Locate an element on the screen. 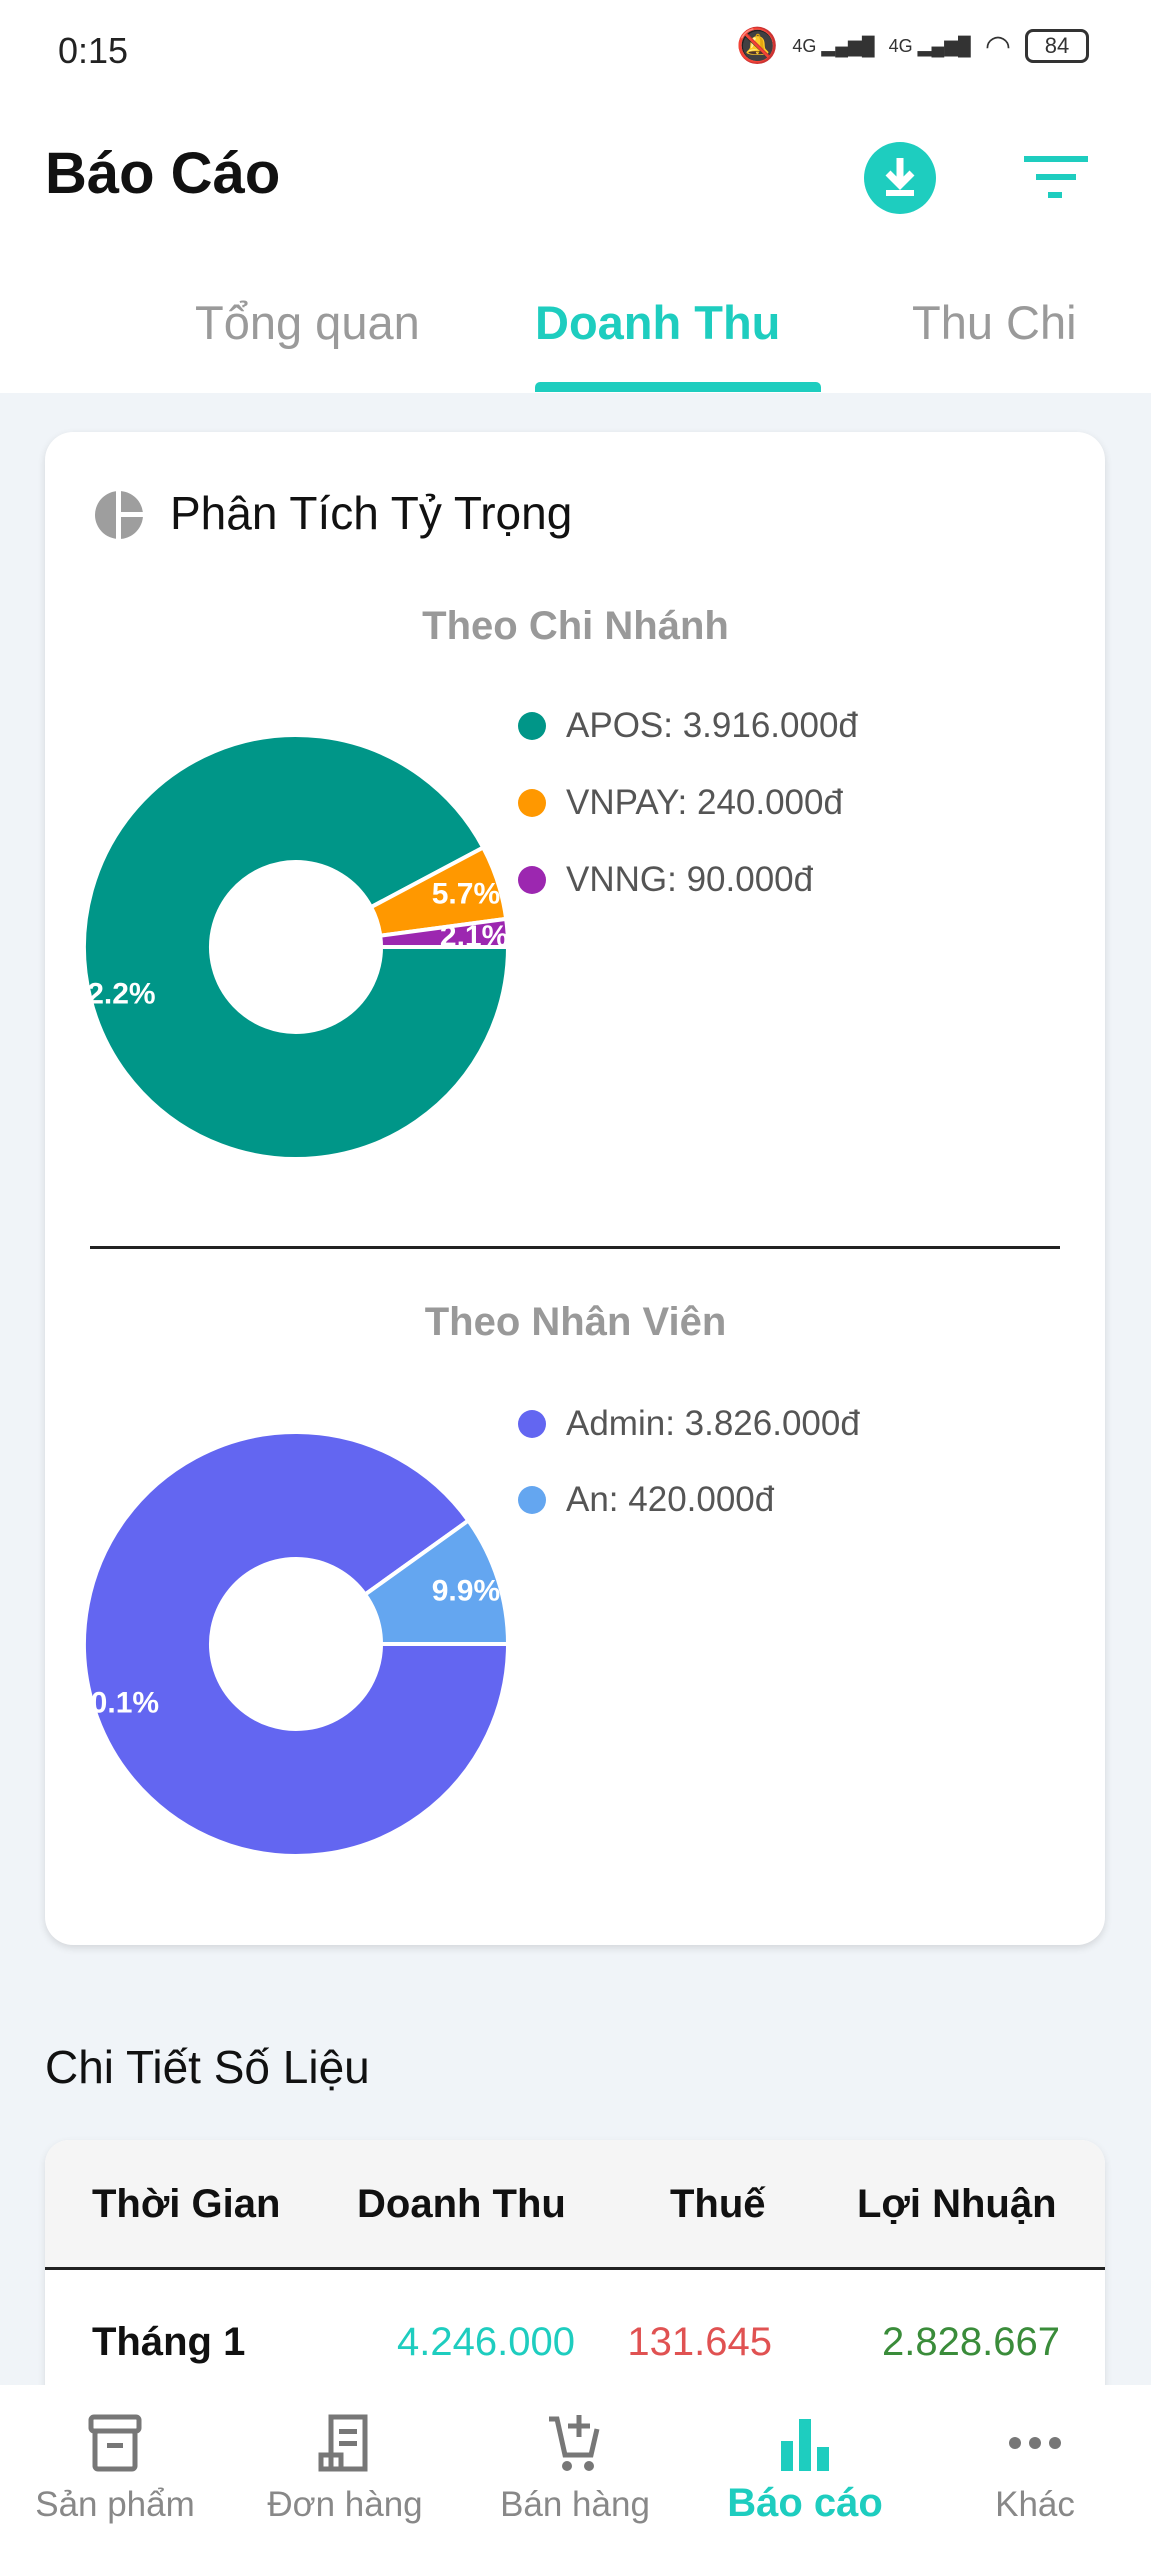  column-header: Doanh Thu is located at coordinates (461, 2204).